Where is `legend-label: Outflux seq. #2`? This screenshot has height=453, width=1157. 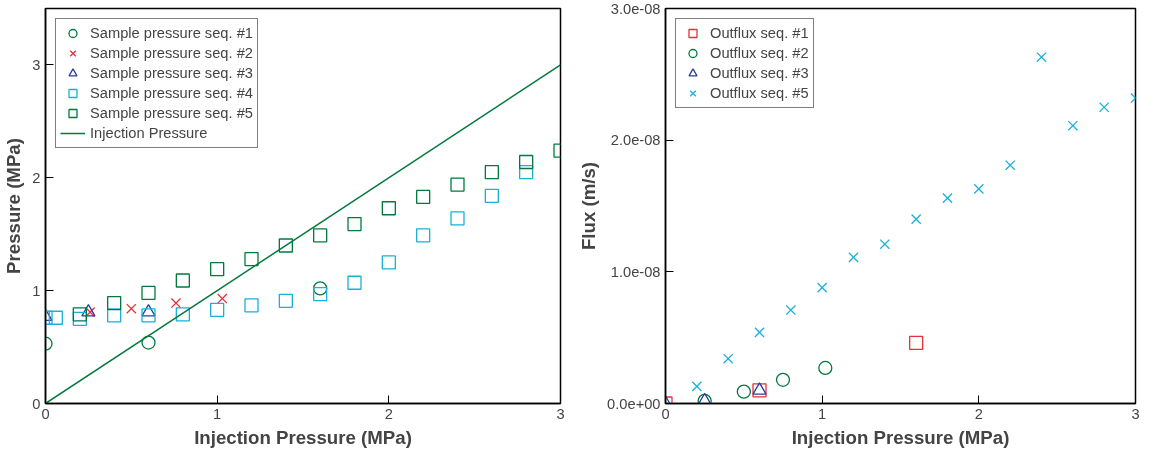
legend-label: Outflux seq. #2 is located at coordinates (759, 53).